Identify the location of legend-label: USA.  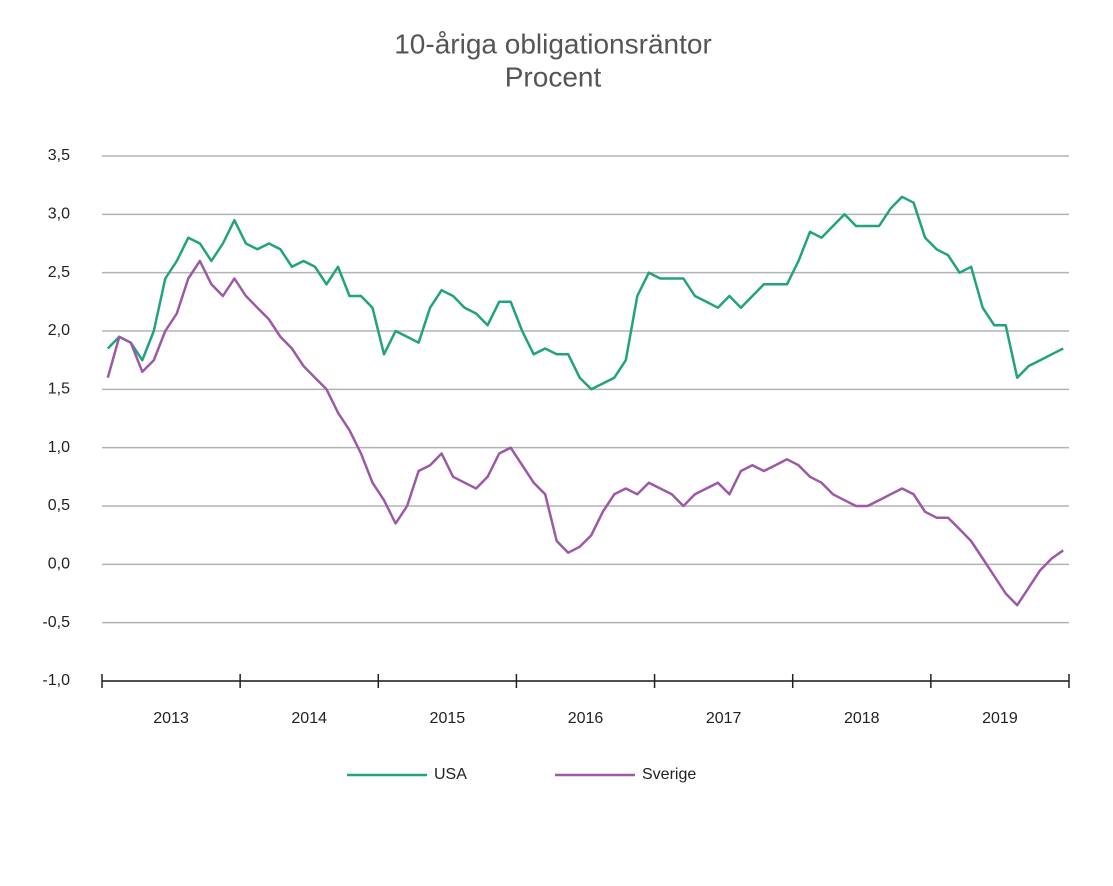
(450, 774).